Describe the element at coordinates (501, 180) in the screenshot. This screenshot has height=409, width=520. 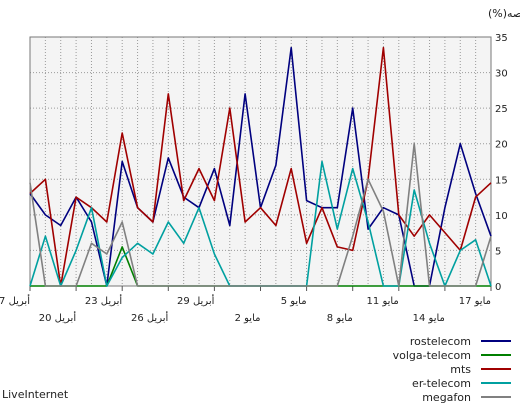
I see `y-tick-label: 15` at that location.